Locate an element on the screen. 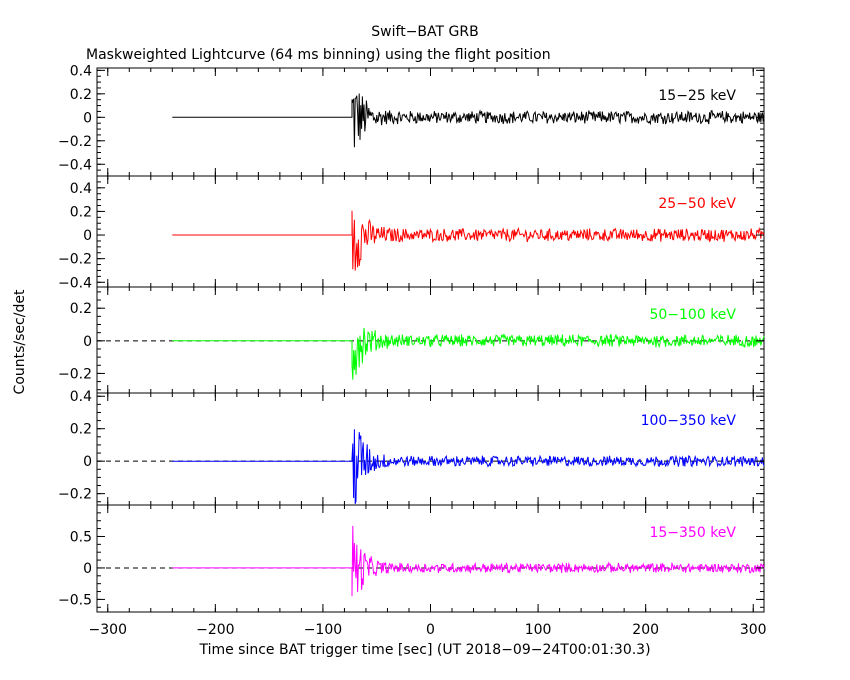 The height and width of the screenshot is (680, 850). panel-1: −0.4 −0.2 0 0.2 0.4 15−25 keV is located at coordinates (411, 120).